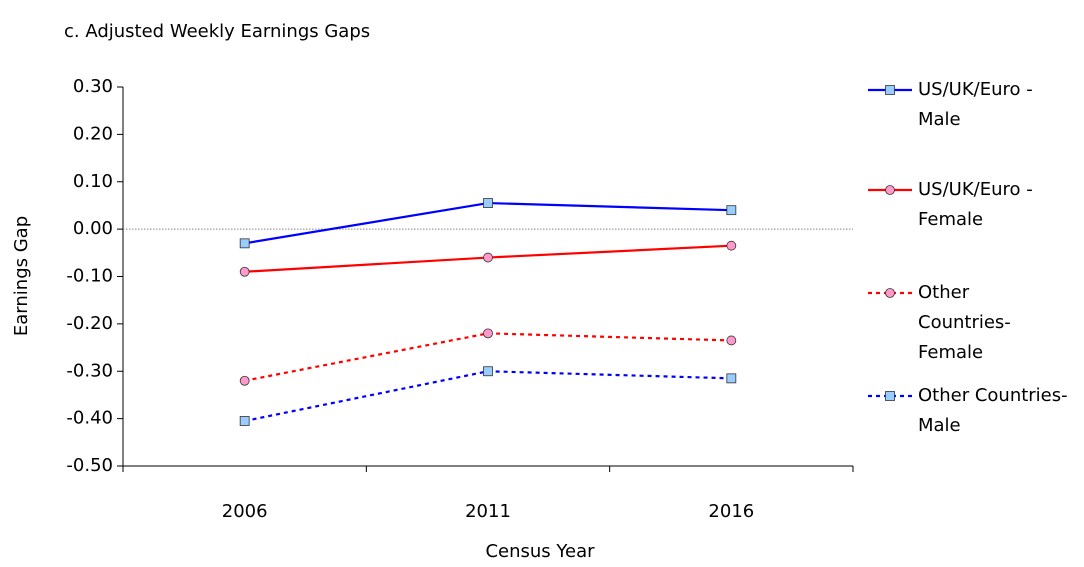  What do you see at coordinates (488, 511) in the screenshot?
I see `x-tick-label: 2011` at bounding box center [488, 511].